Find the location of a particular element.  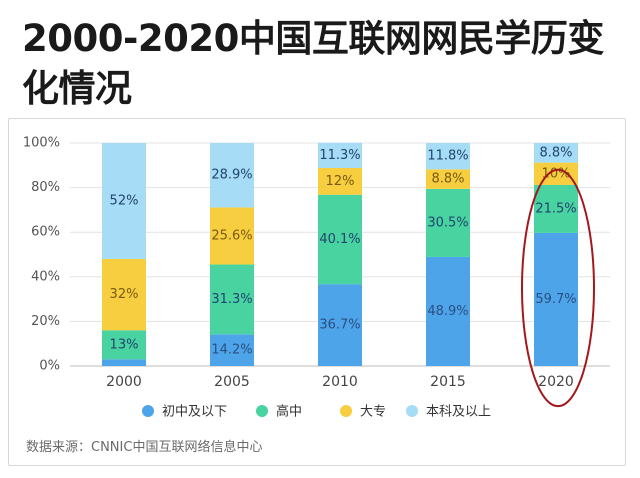

data-label: 25.6% is located at coordinates (231, 235).